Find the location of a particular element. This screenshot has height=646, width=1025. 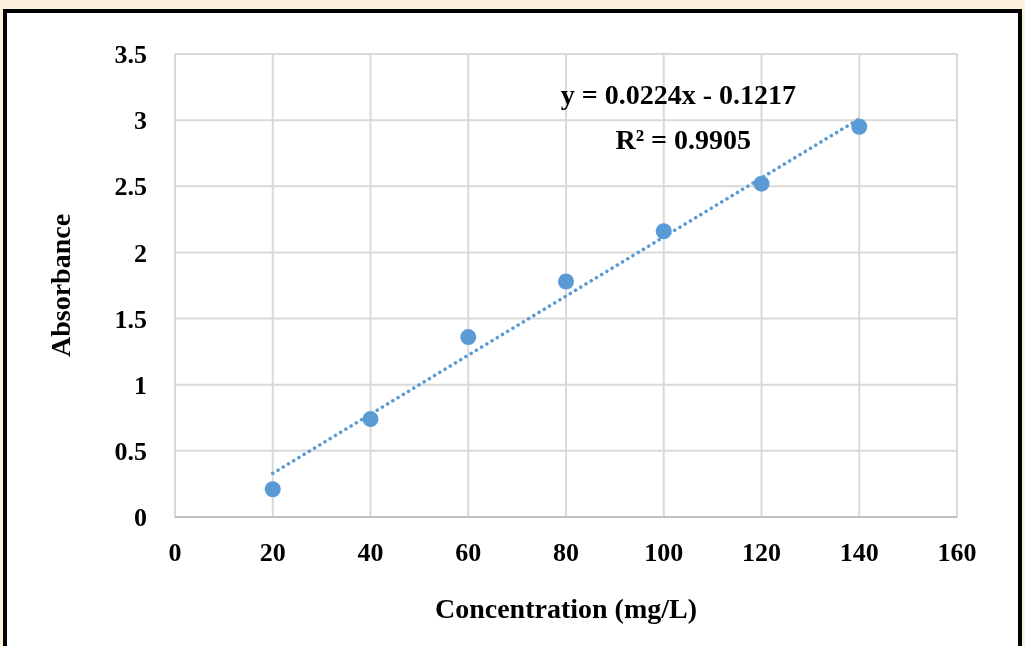

x-tick-label: 20 is located at coordinates (272, 552).